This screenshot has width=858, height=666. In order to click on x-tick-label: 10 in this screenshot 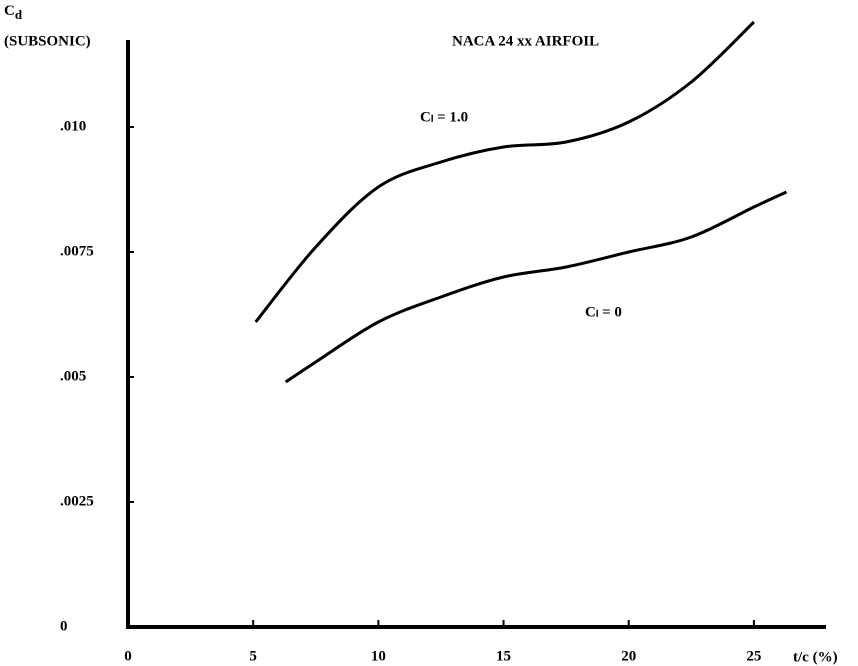, I will do `click(378, 656)`.